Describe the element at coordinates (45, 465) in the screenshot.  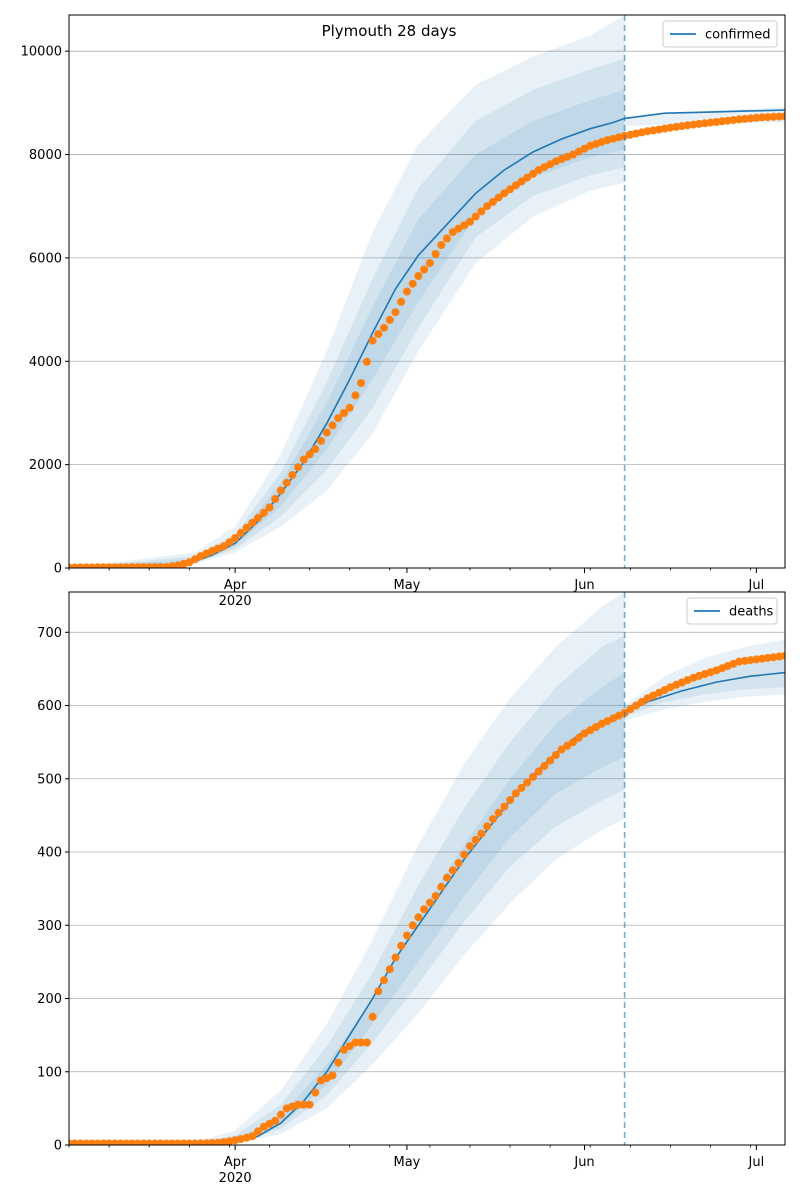
I see `y-tick-label: 2000` at that location.